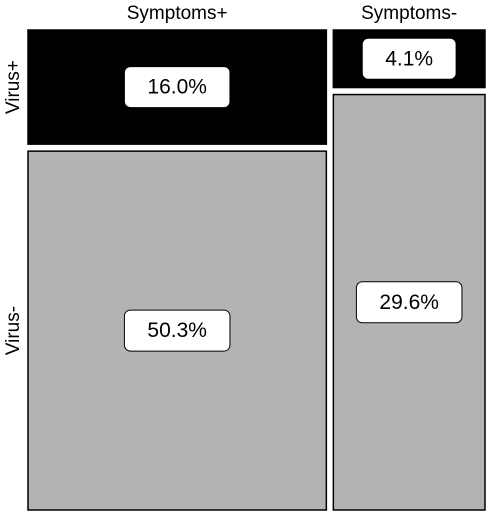 This screenshot has height=515, width=489. What do you see at coordinates (13, 87) in the screenshot?
I see `row-label: Virus+` at bounding box center [13, 87].